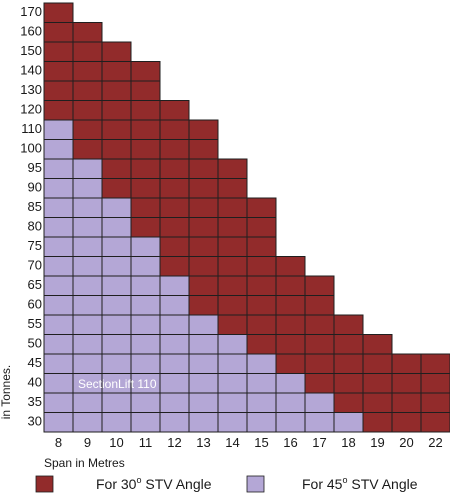  Describe the element at coordinates (174, 188) in the screenshot. I see `cell-12m-90t` at that location.